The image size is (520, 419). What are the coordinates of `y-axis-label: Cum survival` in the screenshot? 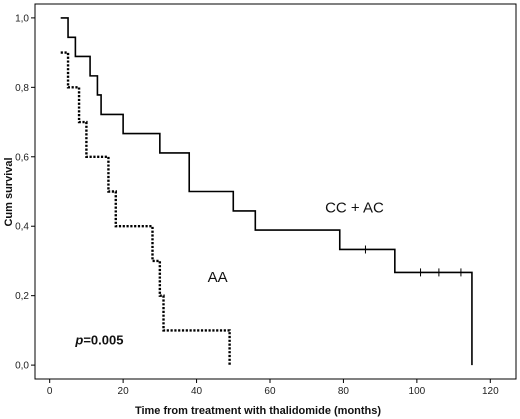 It's located at (9, 191).